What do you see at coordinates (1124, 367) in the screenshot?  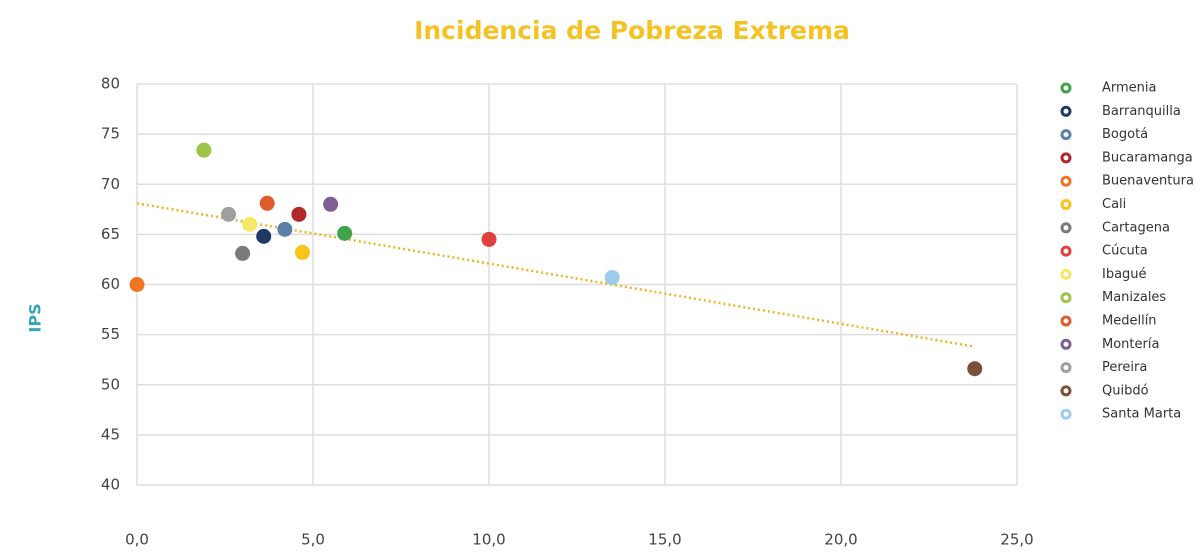 I see `legend-label: Pereira` at bounding box center [1124, 367].